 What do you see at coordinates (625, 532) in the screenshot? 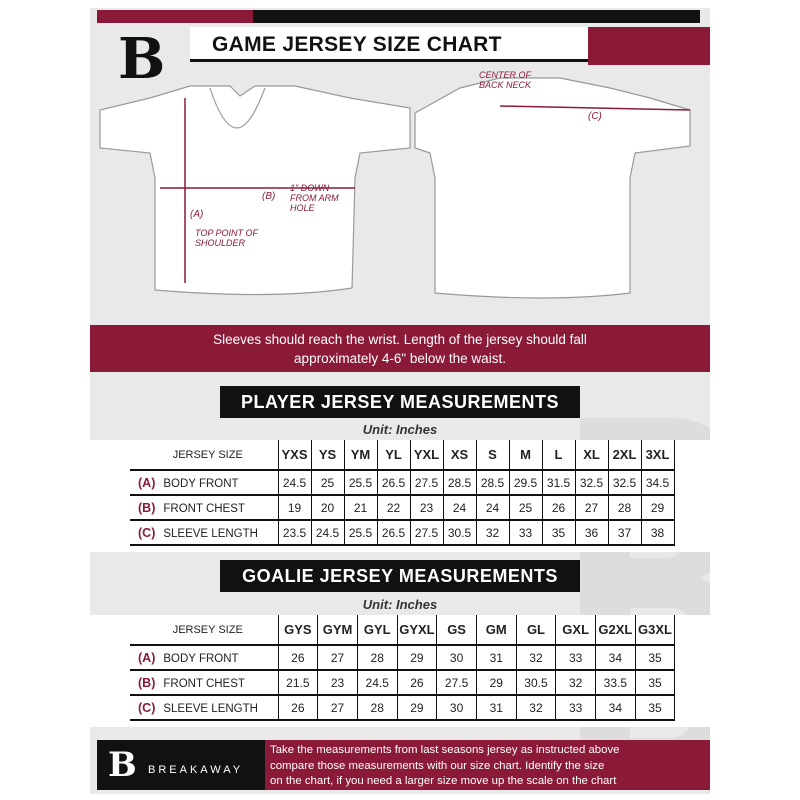
I see `table-cell: 37` at bounding box center [625, 532].